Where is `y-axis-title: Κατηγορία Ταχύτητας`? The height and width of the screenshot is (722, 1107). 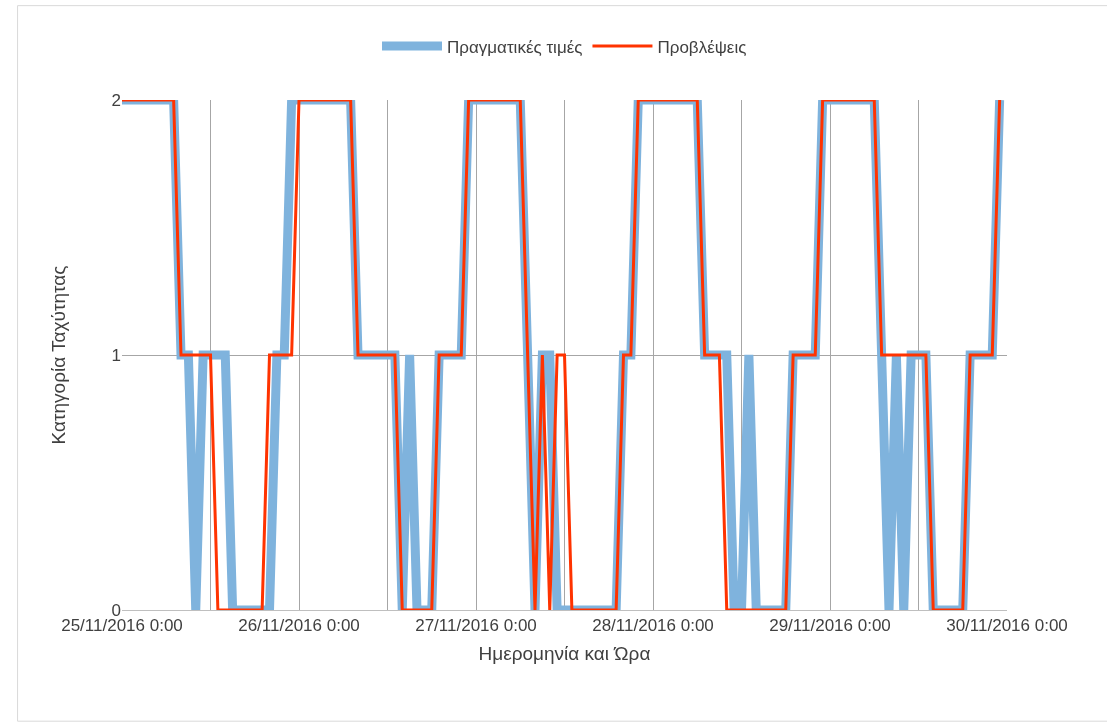 y-axis-title: Κατηγορία Ταχύτητας is located at coordinates (59, 355).